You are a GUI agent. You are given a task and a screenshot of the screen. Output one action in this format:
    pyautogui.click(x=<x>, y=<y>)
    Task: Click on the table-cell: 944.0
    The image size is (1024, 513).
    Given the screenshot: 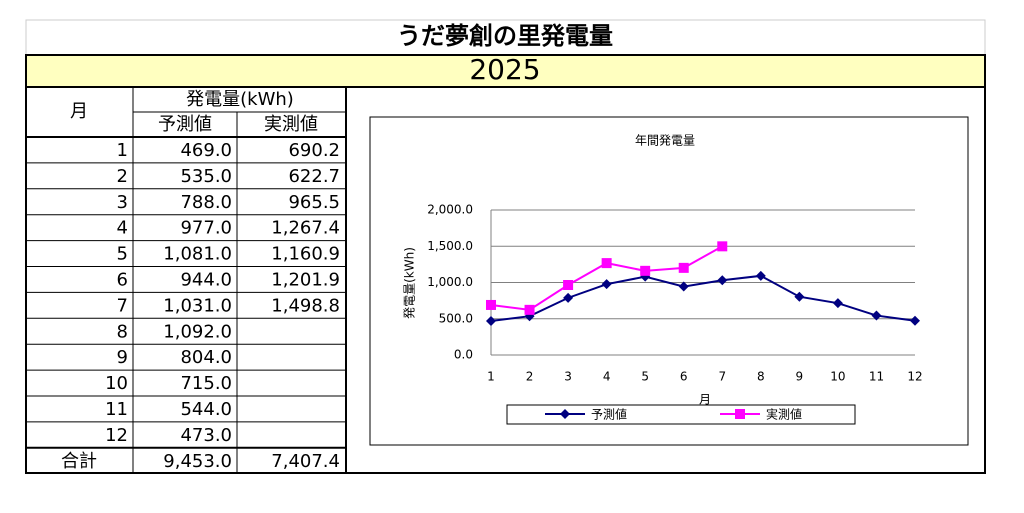 What is the action you would take?
    pyautogui.click(x=206, y=279)
    